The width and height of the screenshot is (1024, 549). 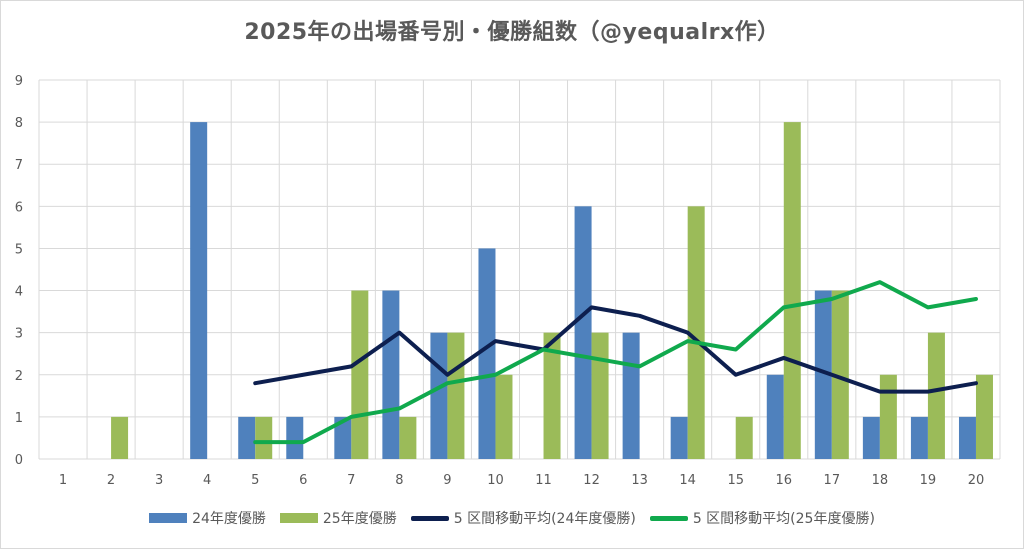 I want to click on legend-item-24-bar: 24年度優勝, so click(x=207, y=518).